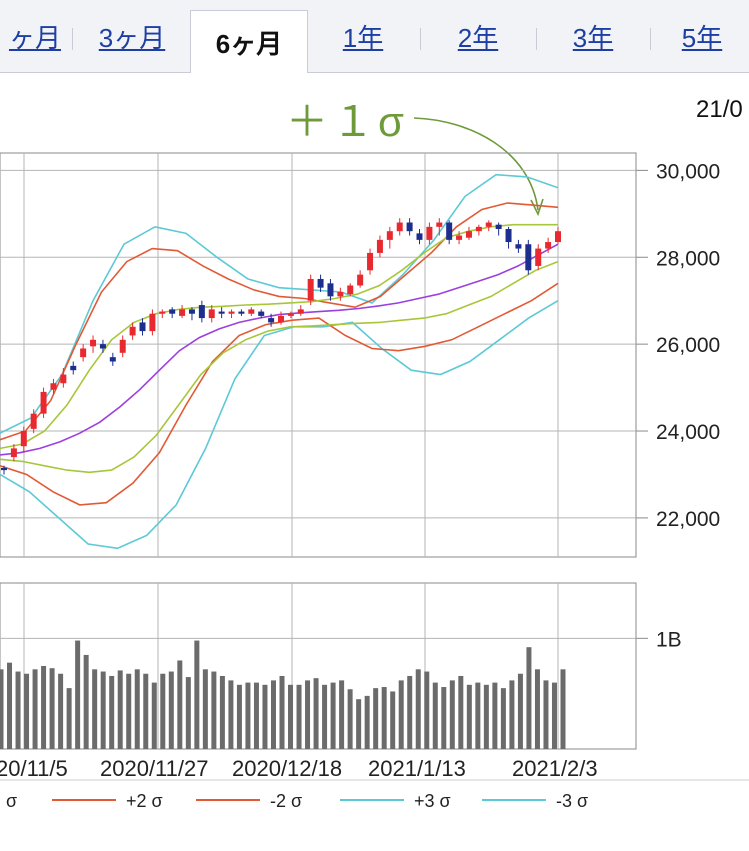 This screenshot has height=851, width=749. Describe the element at coordinates (572, 801) in the screenshot. I see `legend-label: -3 σ` at that location.